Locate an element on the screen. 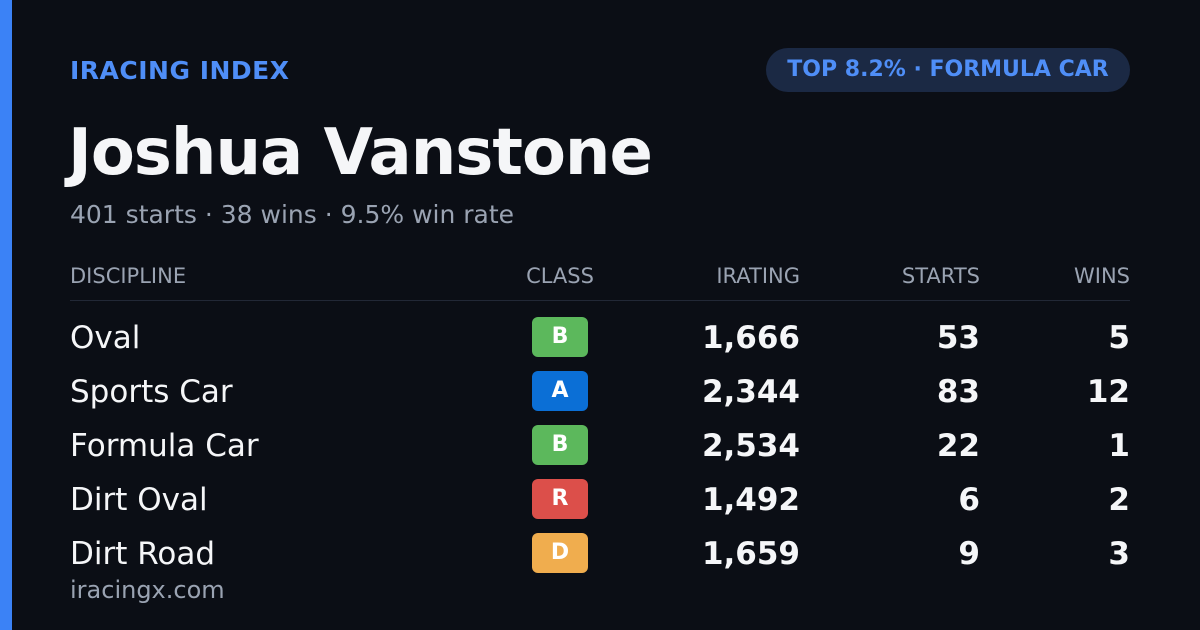 The image size is (1200, 630). discipline-cell: Formula Car is located at coordinates (164, 446).